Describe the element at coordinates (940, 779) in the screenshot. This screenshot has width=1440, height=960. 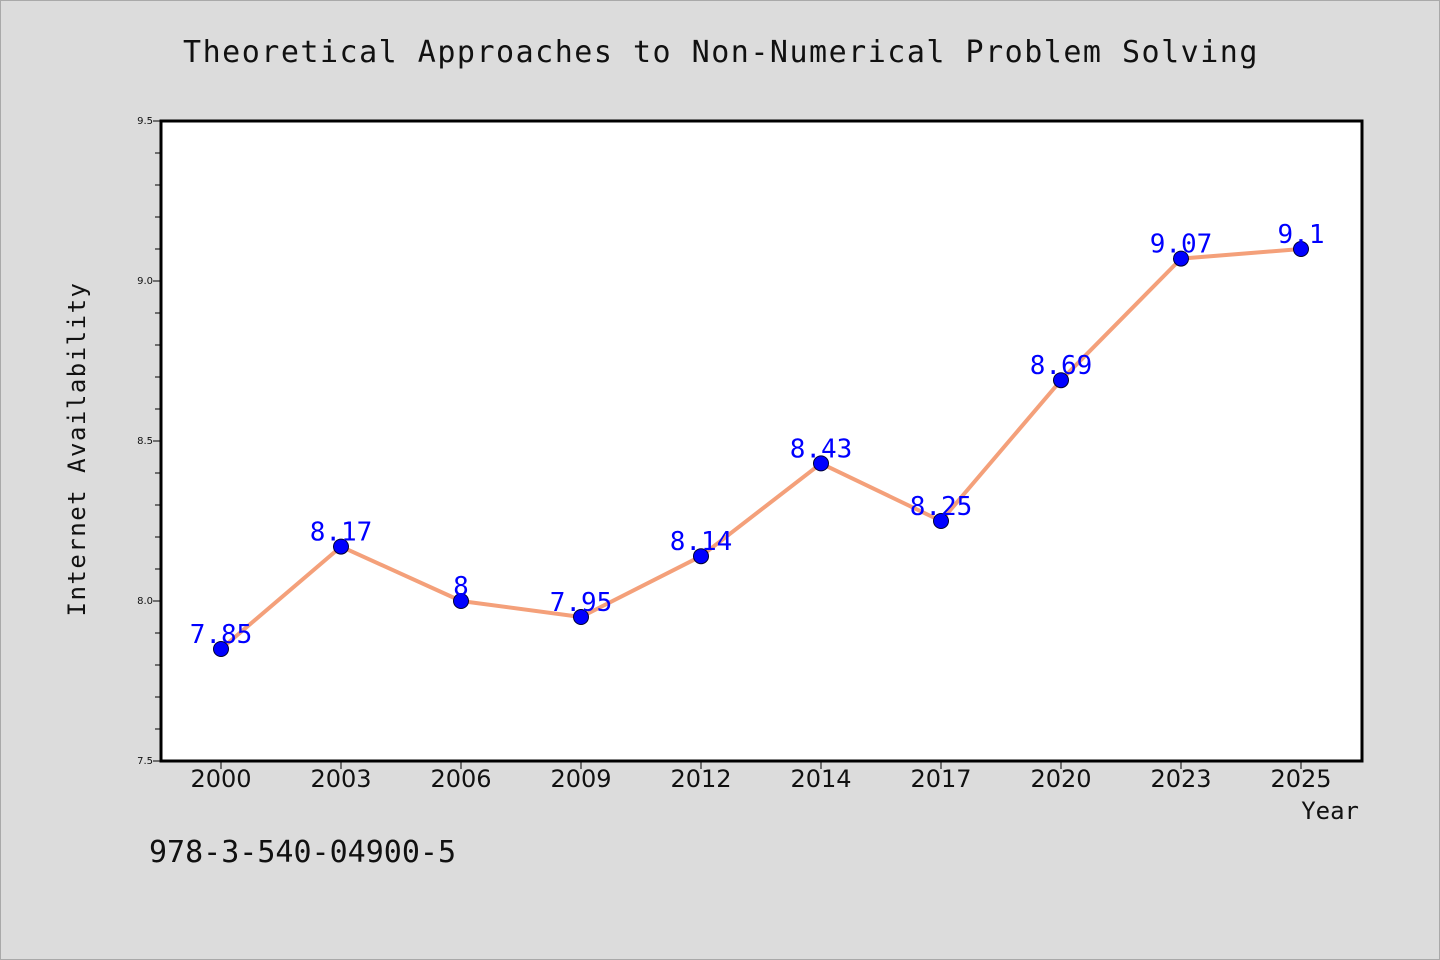
I see `x-tick-label: 2017` at that location.